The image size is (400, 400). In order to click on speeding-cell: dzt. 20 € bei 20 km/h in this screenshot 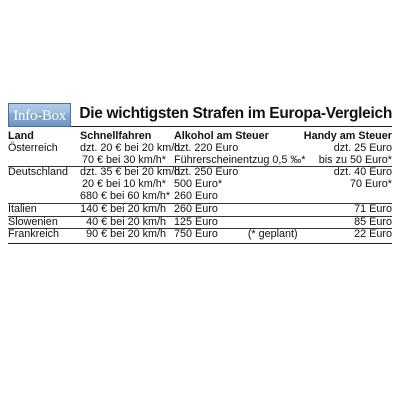, I will do `click(130, 147)`.